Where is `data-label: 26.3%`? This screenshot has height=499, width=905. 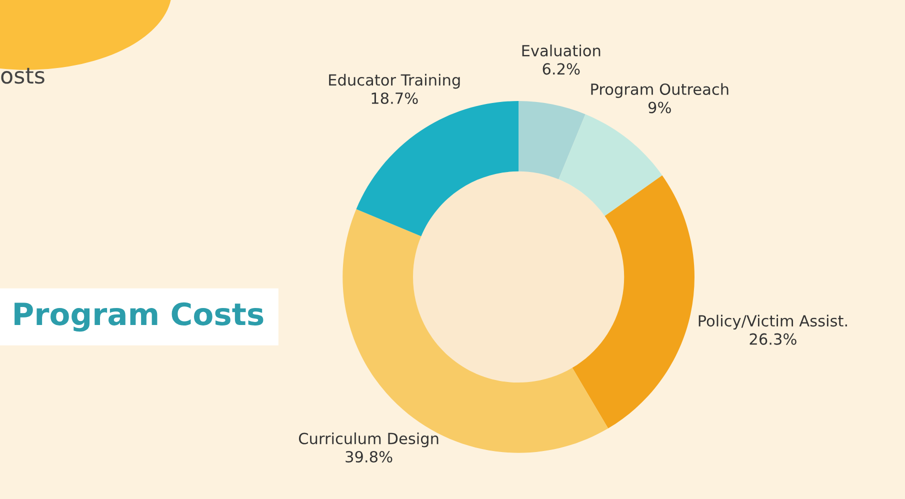
data-label: 26.3% is located at coordinates (773, 339).